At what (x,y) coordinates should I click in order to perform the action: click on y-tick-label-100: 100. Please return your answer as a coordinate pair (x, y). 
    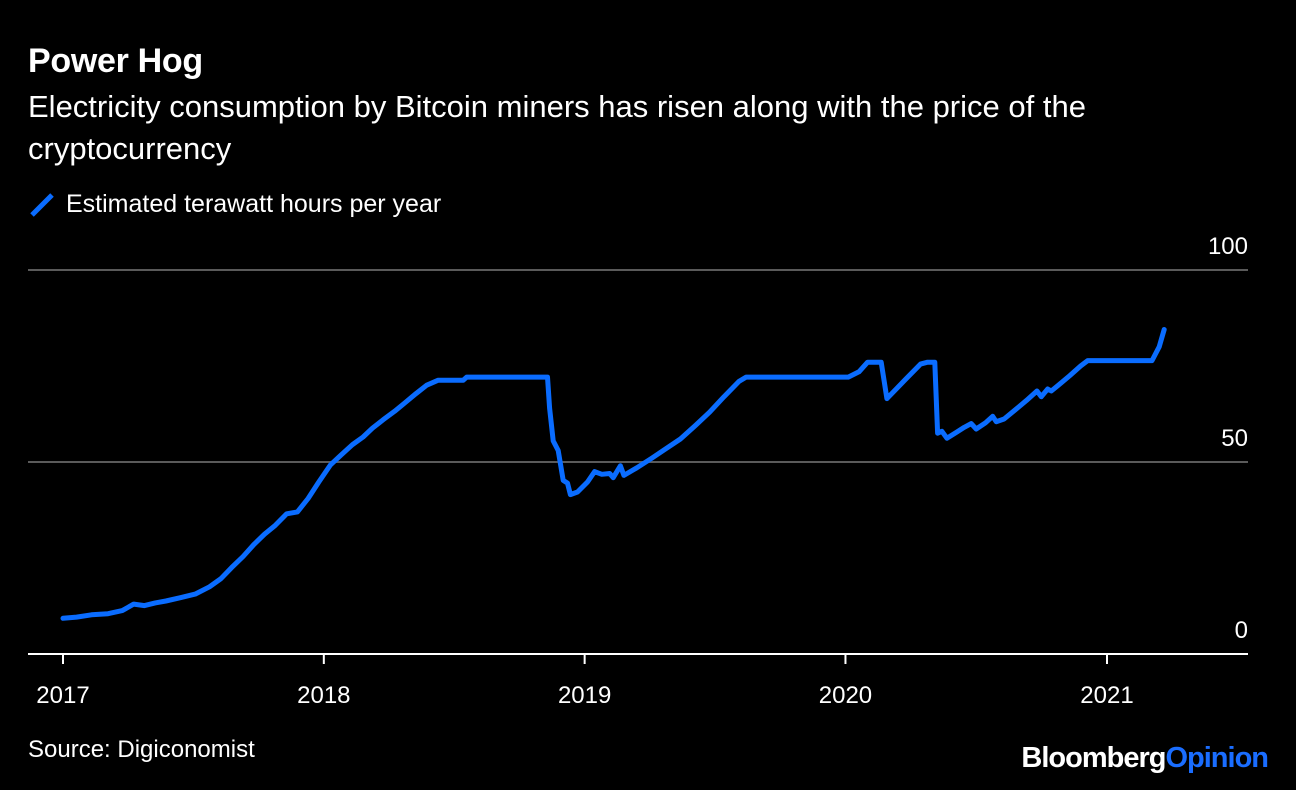
    Looking at the image, I should click on (1228, 246).